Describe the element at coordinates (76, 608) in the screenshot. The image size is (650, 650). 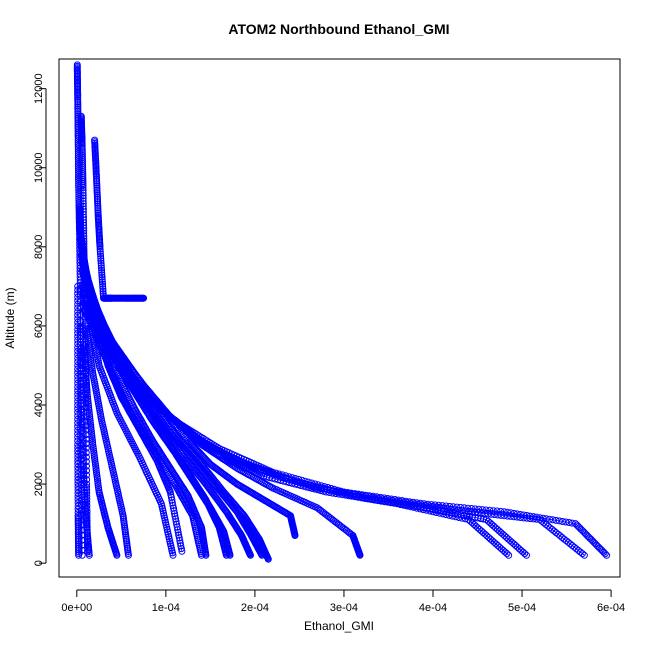
I see `x-tick-label: 0e+00` at that location.